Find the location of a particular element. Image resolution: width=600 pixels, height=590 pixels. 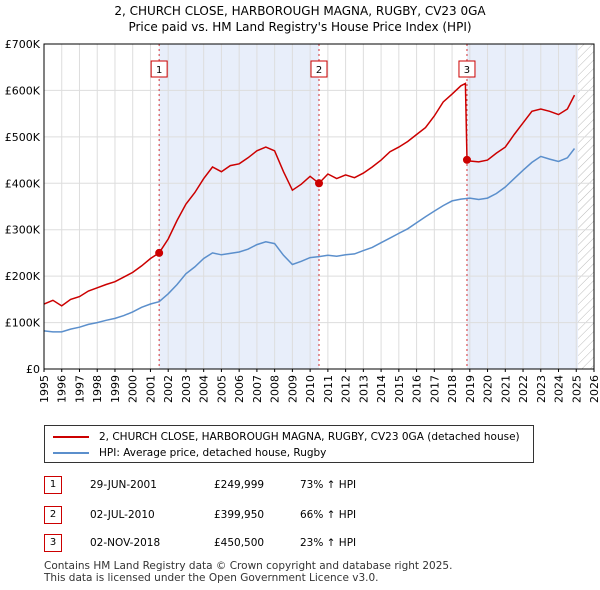

y-tick-label: £100K is located at coordinates (23, 323).